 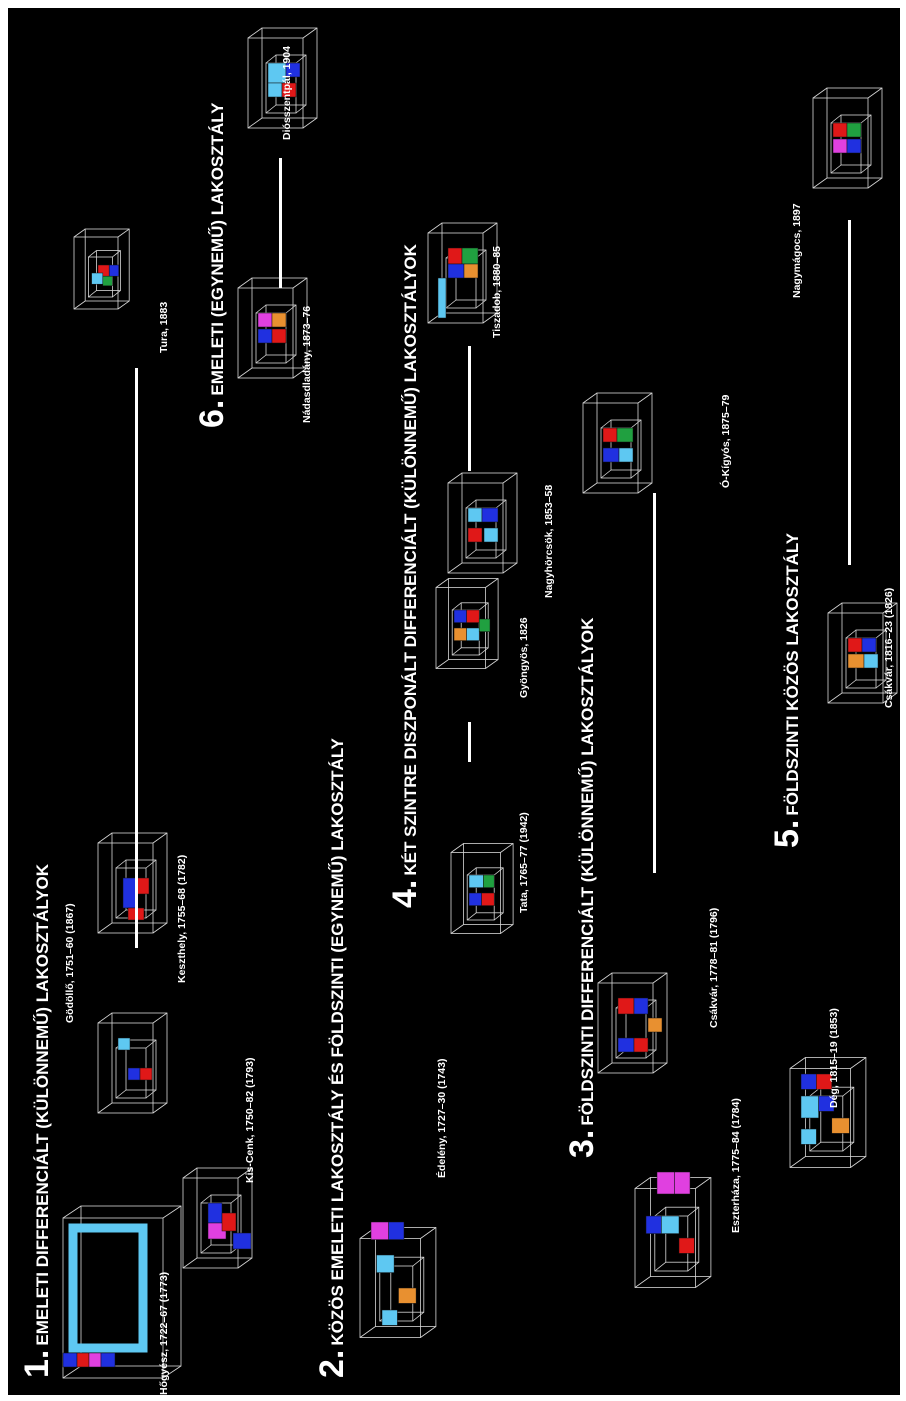 I want to click on building-caption: Csákvár, 1816–23 (1826), so click(x=889, y=647).